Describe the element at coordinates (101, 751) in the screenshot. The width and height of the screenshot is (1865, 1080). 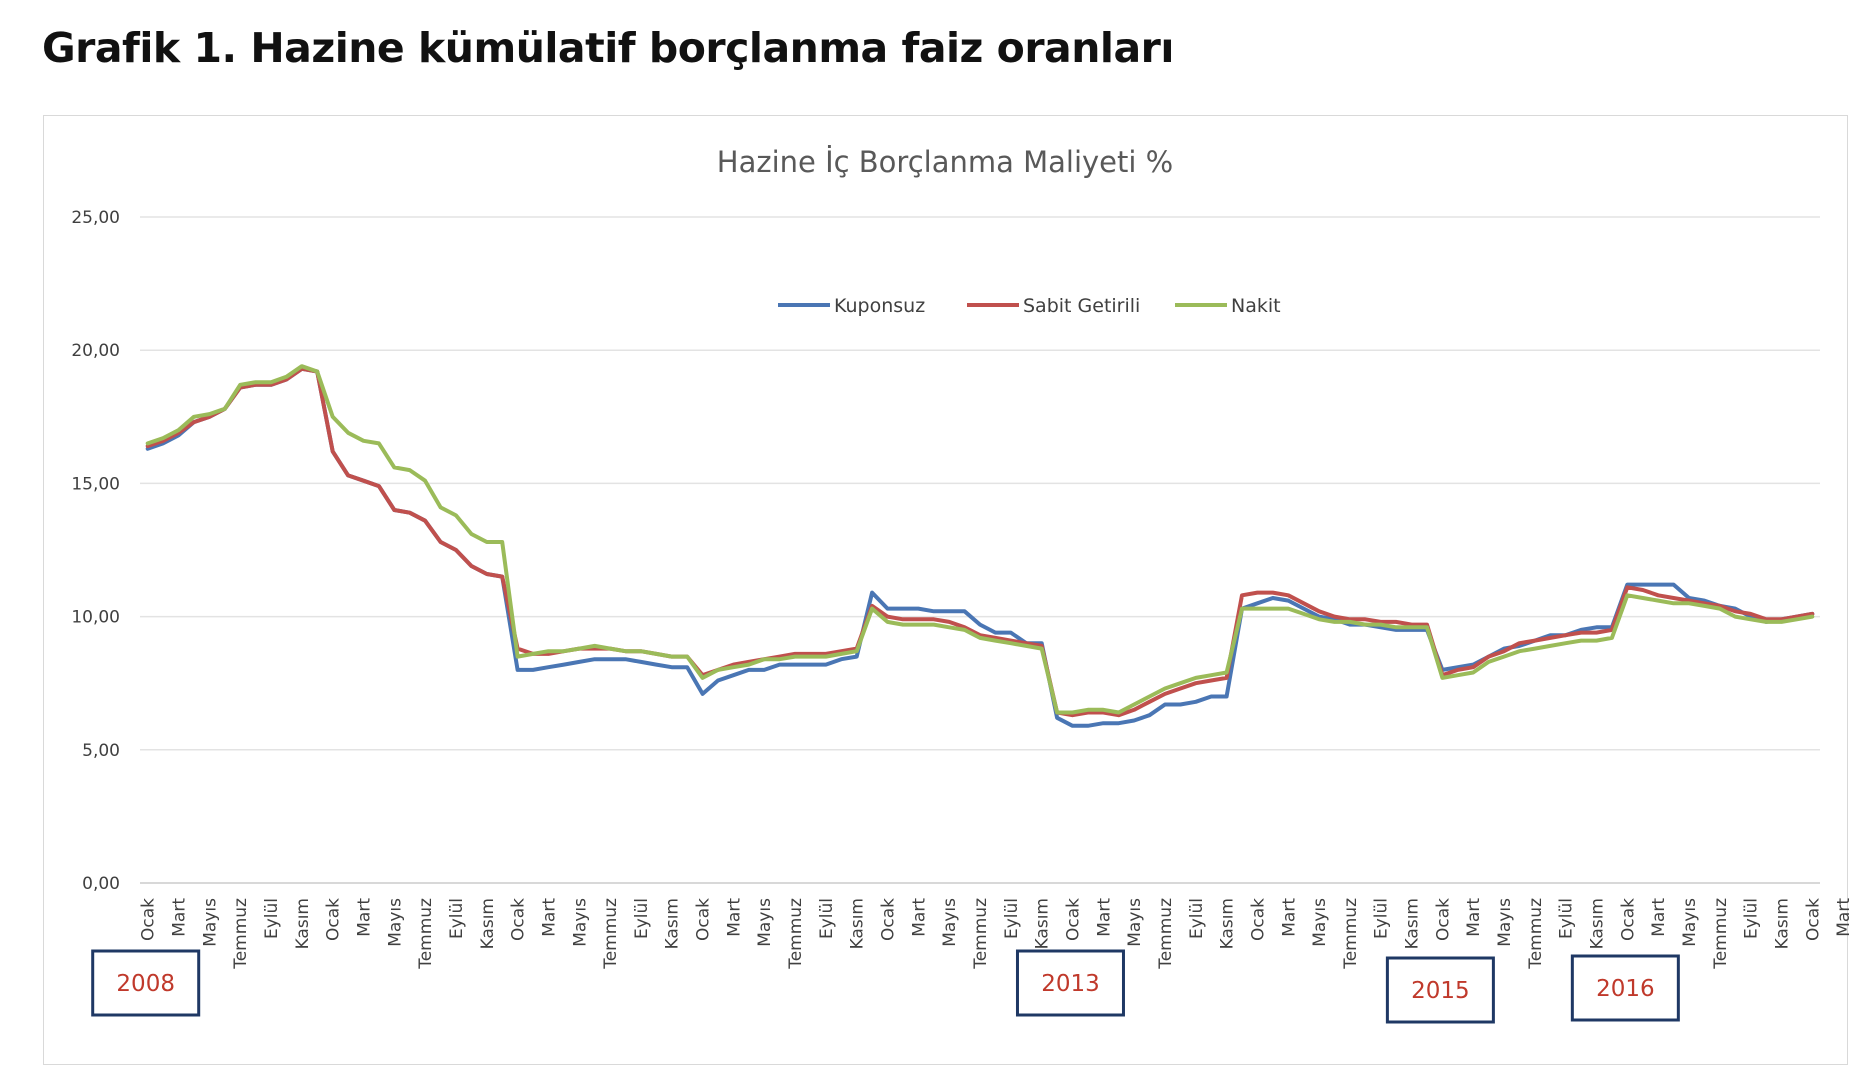
I see `y-tick-label: 5,00` at that location.